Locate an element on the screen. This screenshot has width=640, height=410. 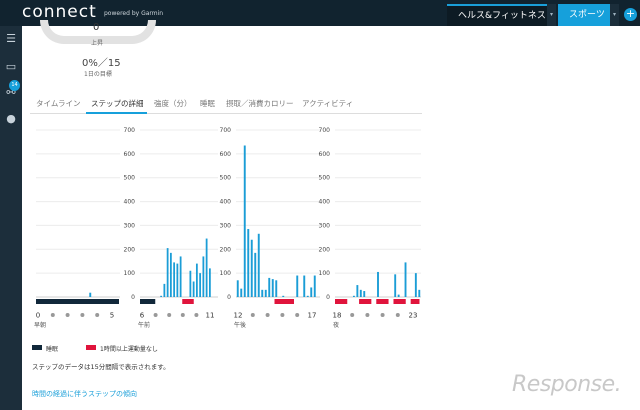
period-label: 早朝 is located at coordinates (40, 325).